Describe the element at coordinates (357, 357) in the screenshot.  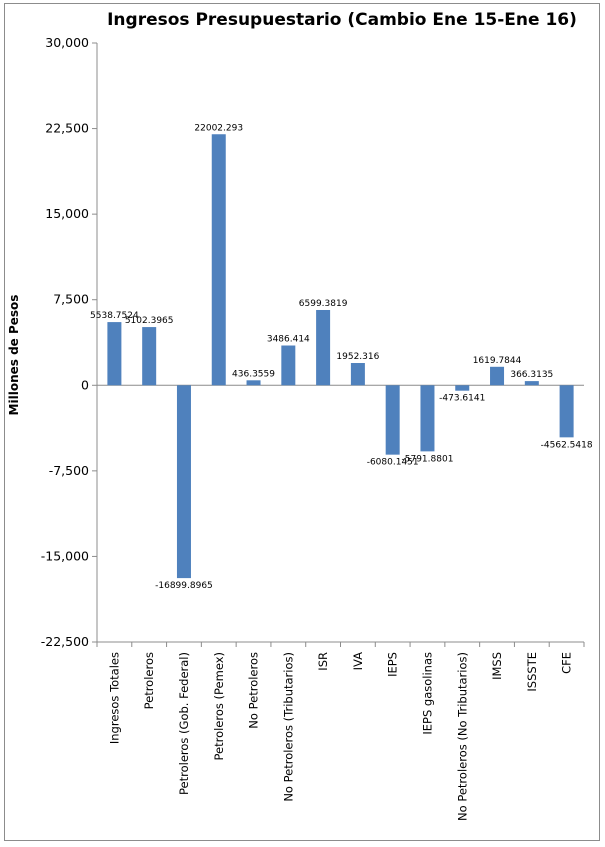
I see `data-label: 1952.316` at that location.